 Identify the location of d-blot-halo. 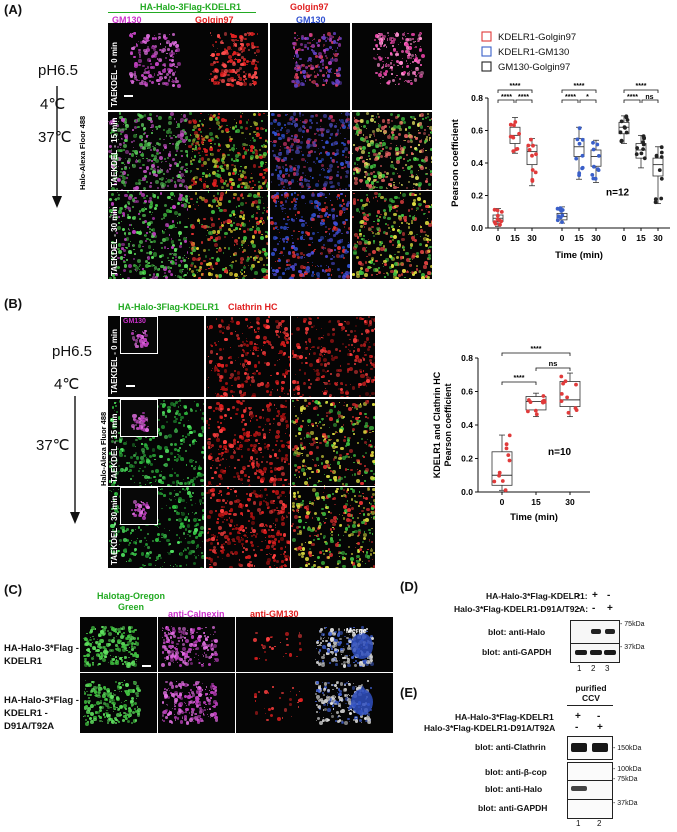
(595, 632).